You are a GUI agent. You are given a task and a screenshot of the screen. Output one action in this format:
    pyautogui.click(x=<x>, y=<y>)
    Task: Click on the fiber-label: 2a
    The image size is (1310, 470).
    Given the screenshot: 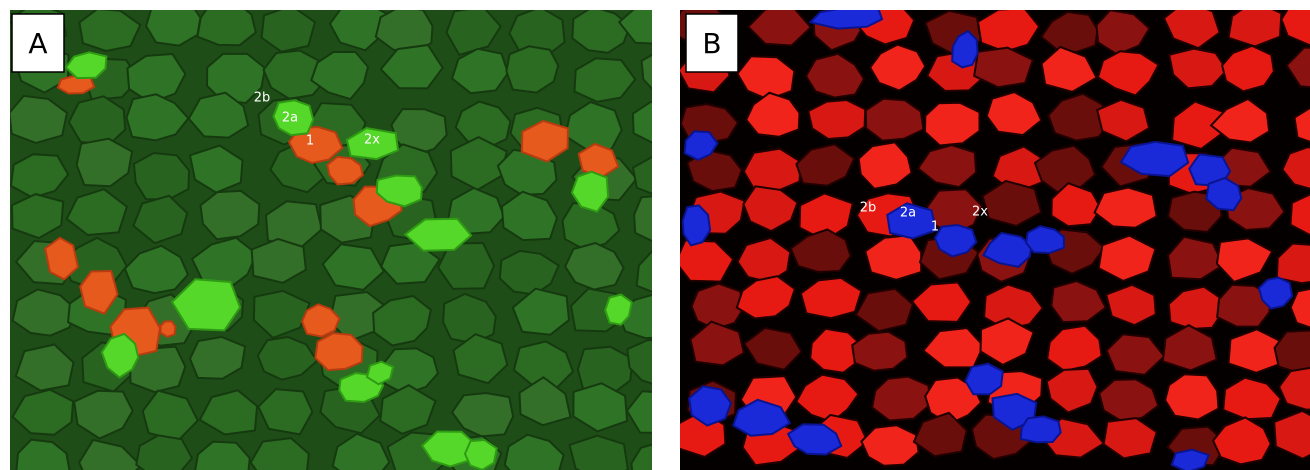 What is the action you would take?
    pyautogui.click(x=908, y=213)
    